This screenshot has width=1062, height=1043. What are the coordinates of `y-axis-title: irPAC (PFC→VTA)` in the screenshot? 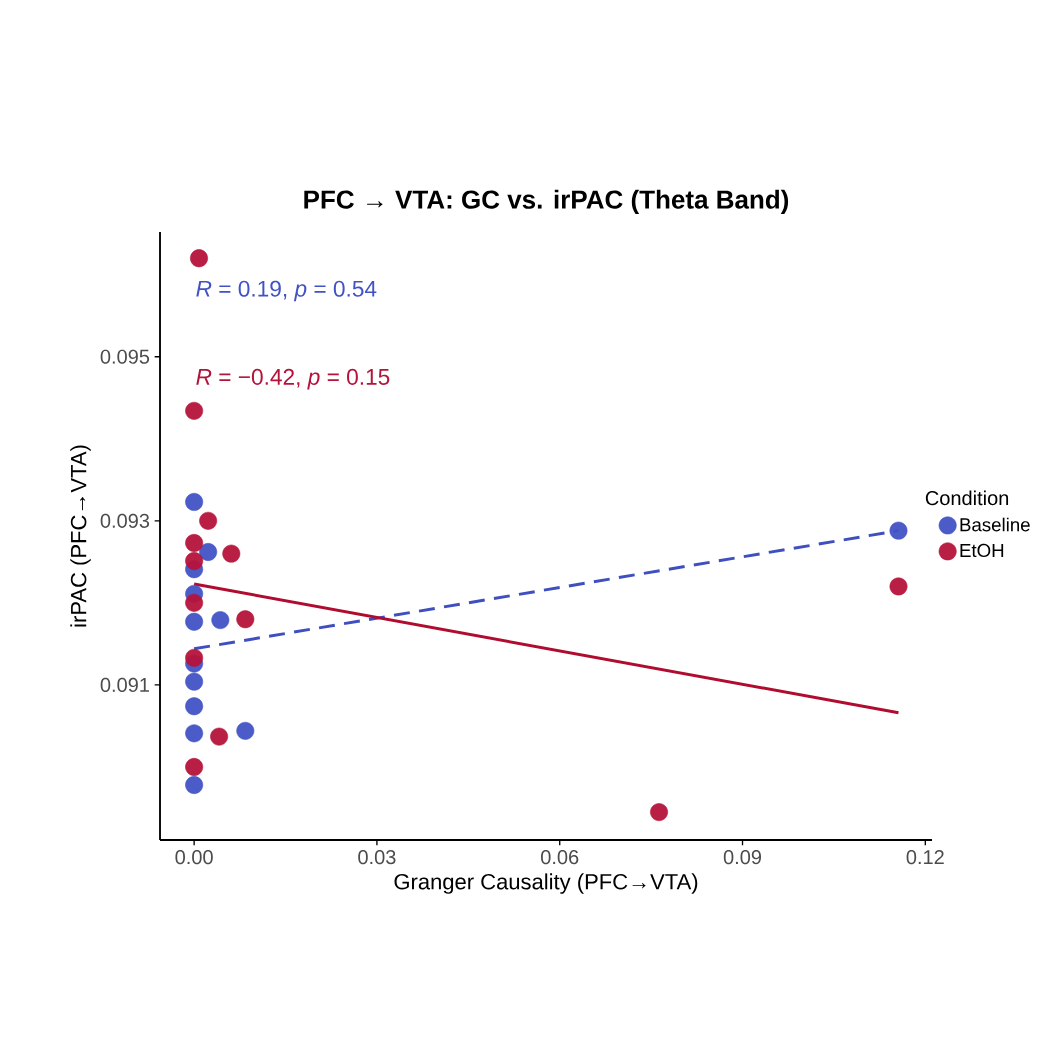 It's located at (80, 536).